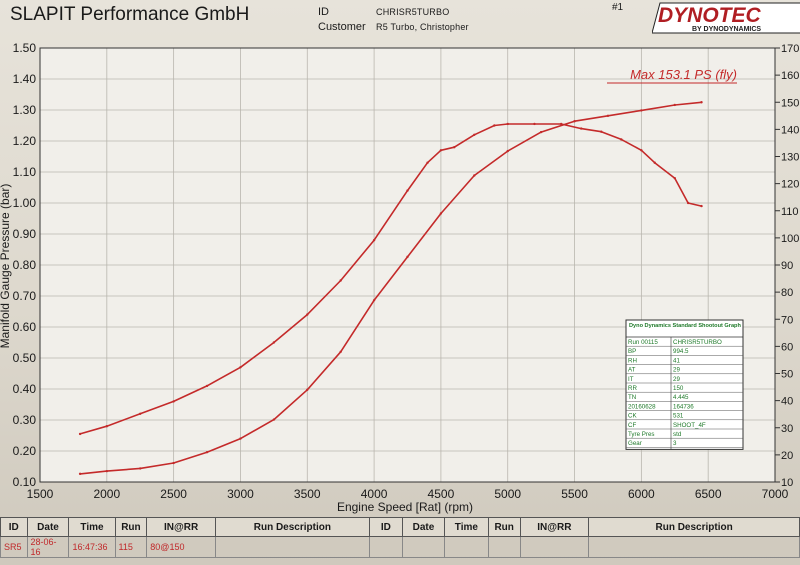 Image resolution: width=800 pixels, height=565 pixels. I want to click on run-table-header-0: ID, so click(14, 527).